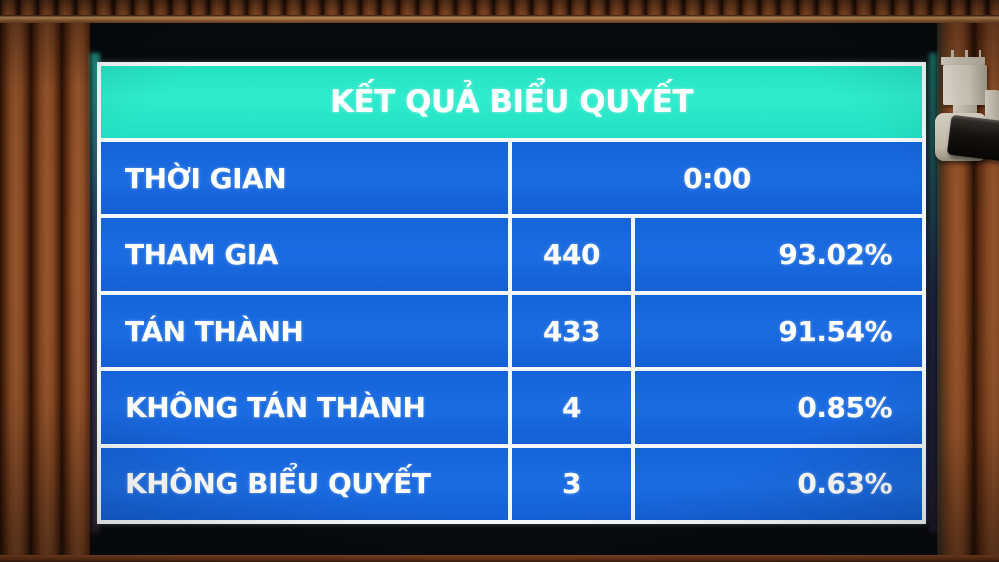 The height and width of the screenshot is (562, 999). Describe the element at coordinates (717, 178) in the screenshot. I see `time-value: 0:00` at that location.